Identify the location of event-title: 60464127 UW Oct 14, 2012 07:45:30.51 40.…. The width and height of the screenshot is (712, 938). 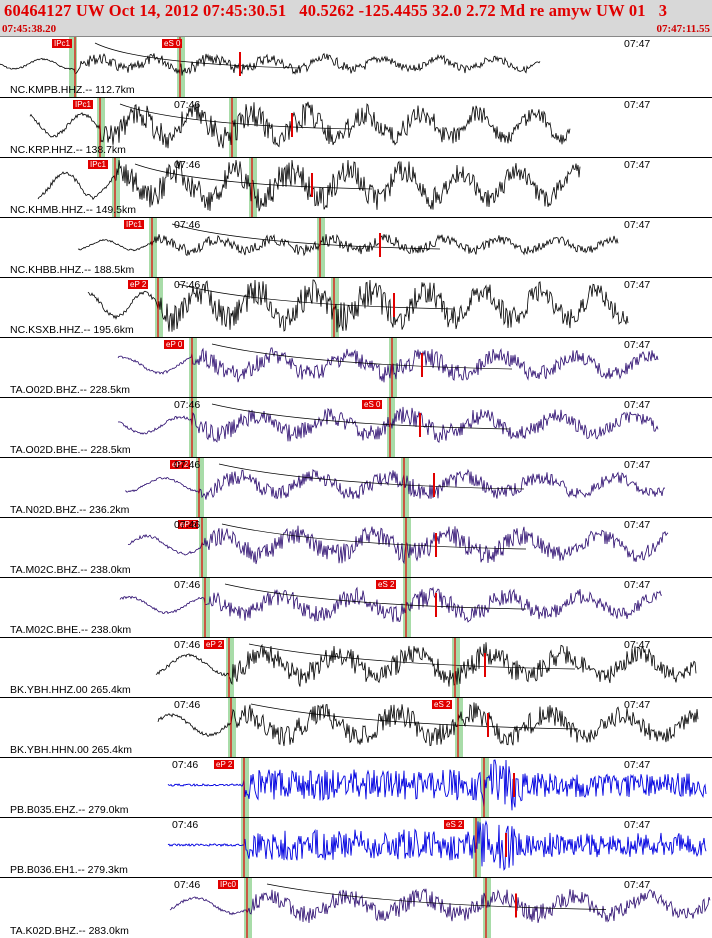
(336, 10).